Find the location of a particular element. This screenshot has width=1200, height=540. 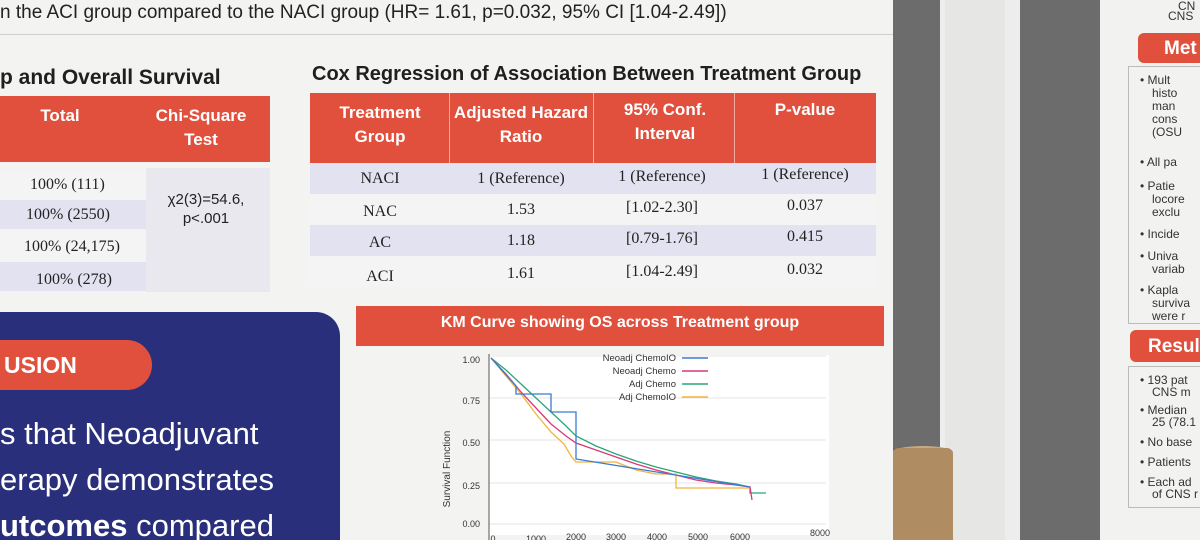

conclusion-line: s that Neoadjuvant is located at coordinates (129, 433).